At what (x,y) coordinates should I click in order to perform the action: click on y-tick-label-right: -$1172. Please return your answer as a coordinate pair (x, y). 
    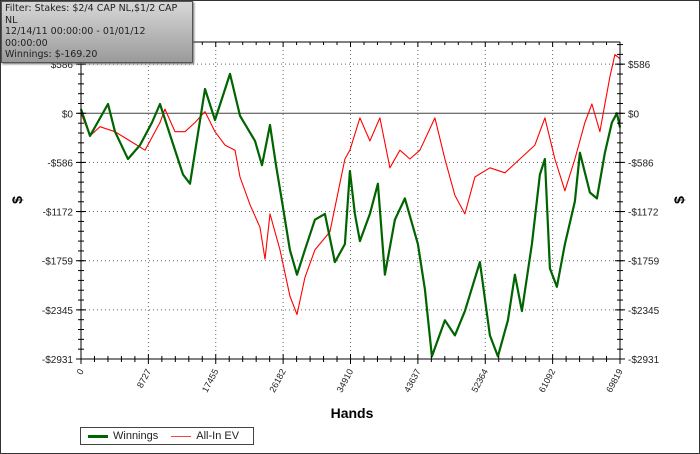
    Looking at the image, I should click on (643, 213).